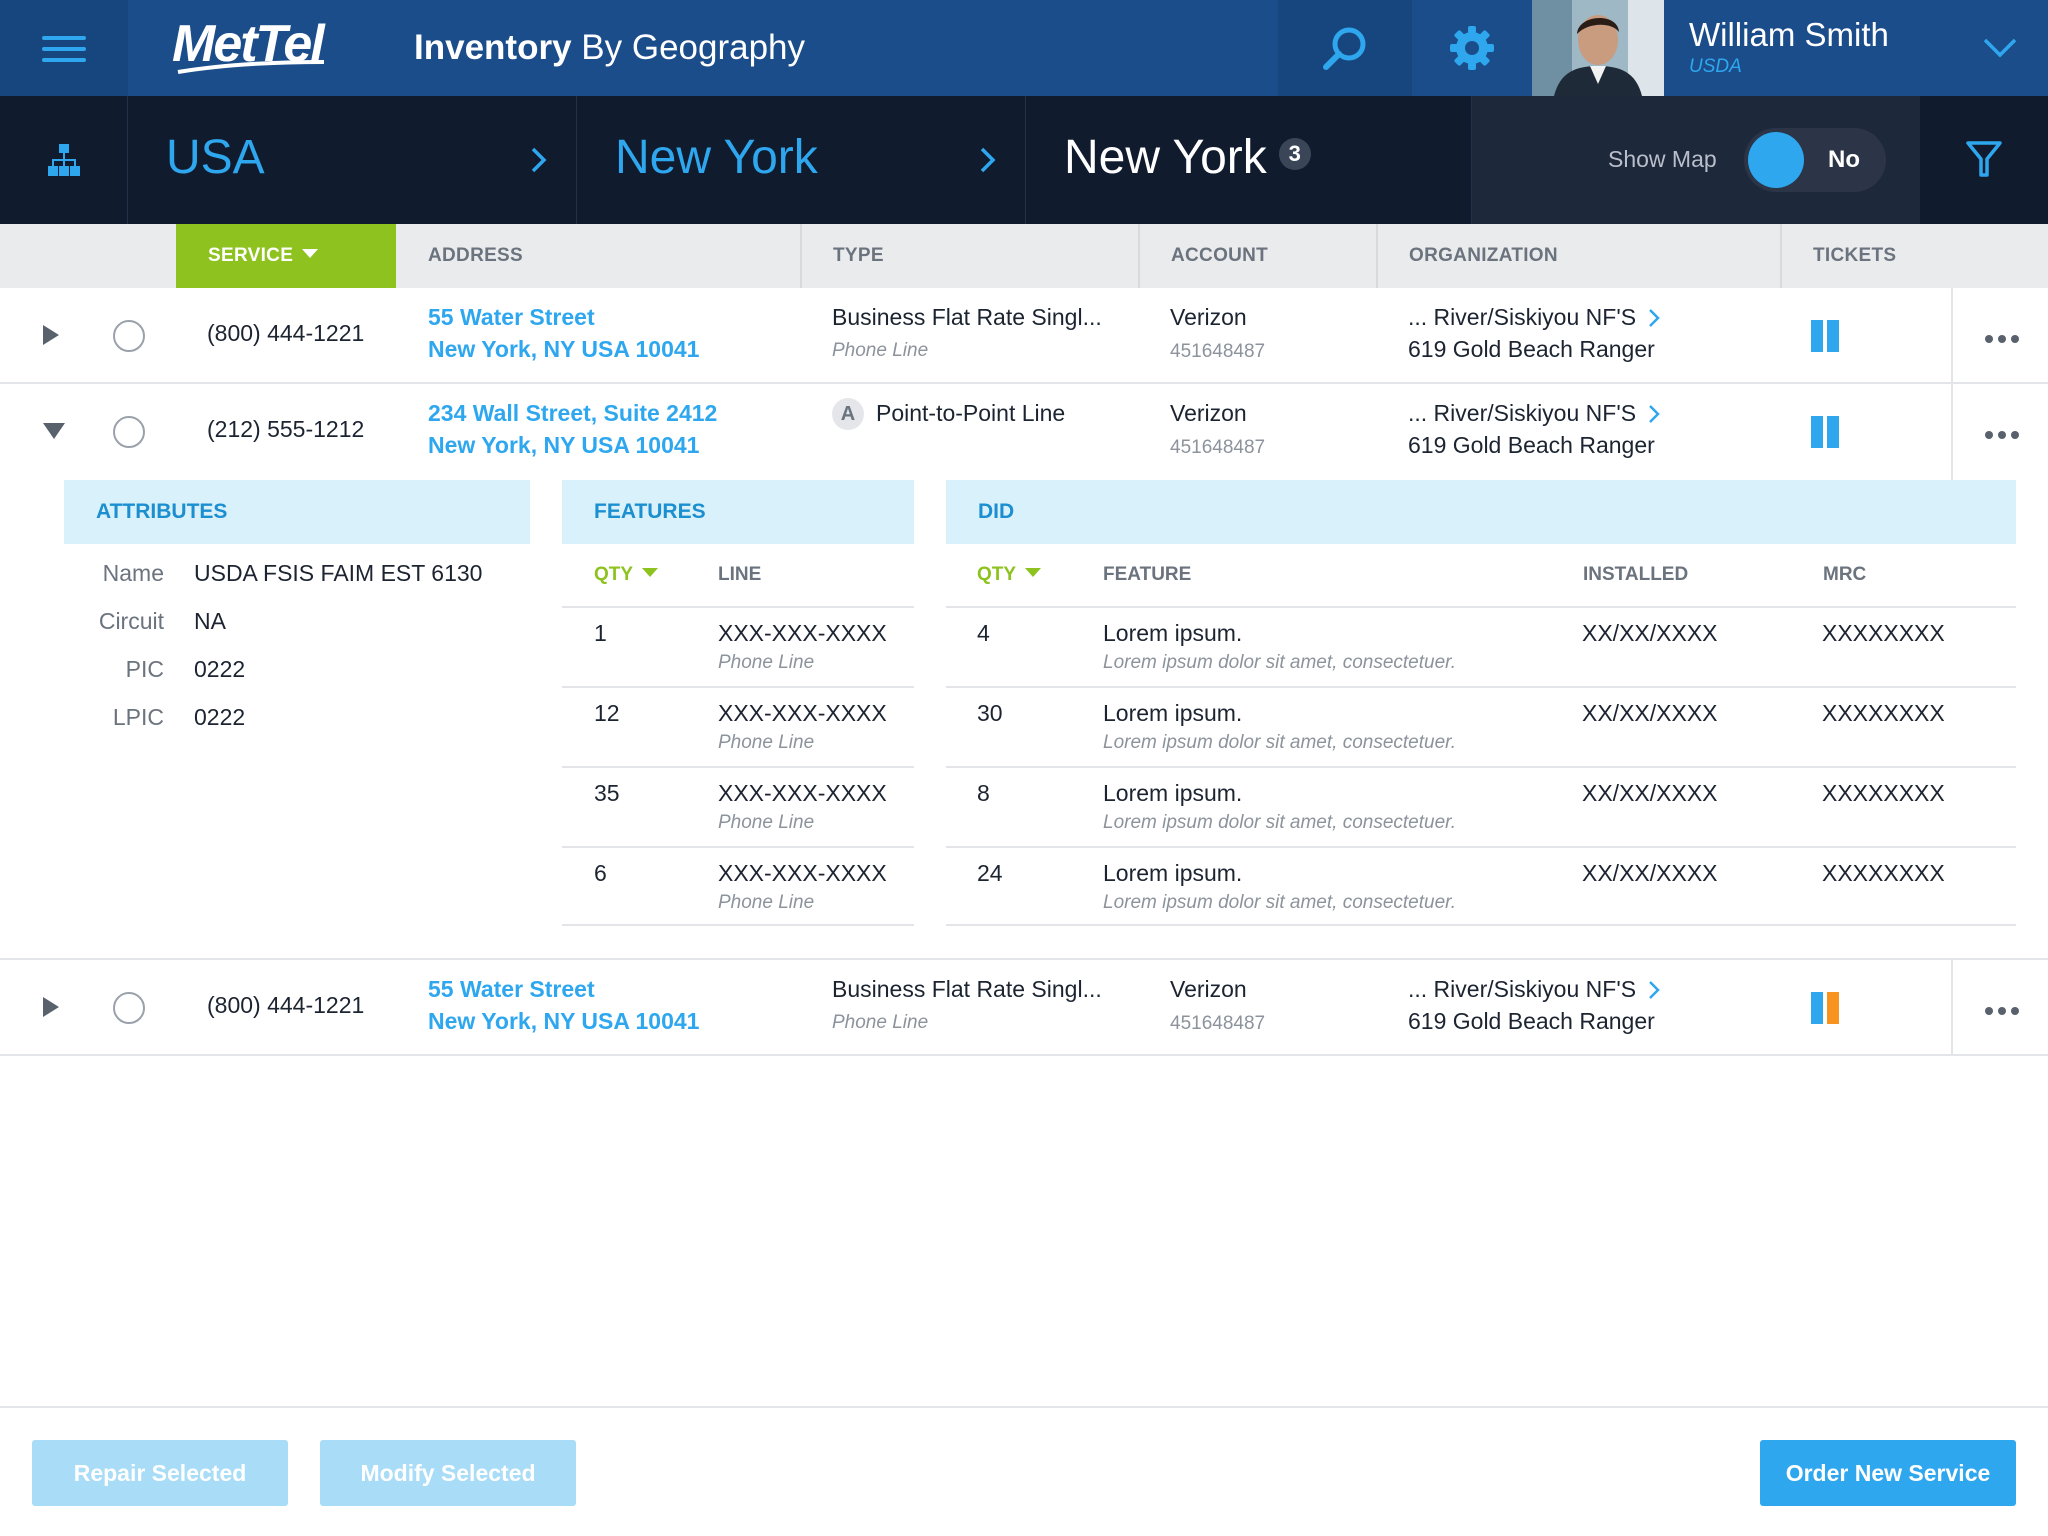 Image resolution: width=2048 pixels, height=1536 pixels. What do you see at coordinates (1636, 574) in the screenshot?
I see `did-installed-header: INSTALLED` at bounding box center [1636, 574].